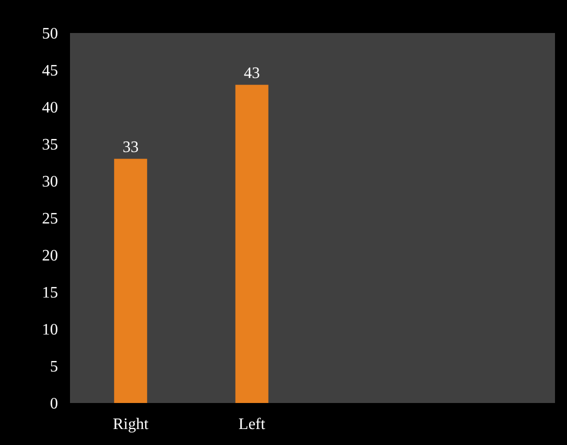 The width and height of the screenshot is (567, 445). What do you see at coordinates (130, 424) in the screenshot?
I see `x-tick-label: Right` at bounding box center [130, 424].